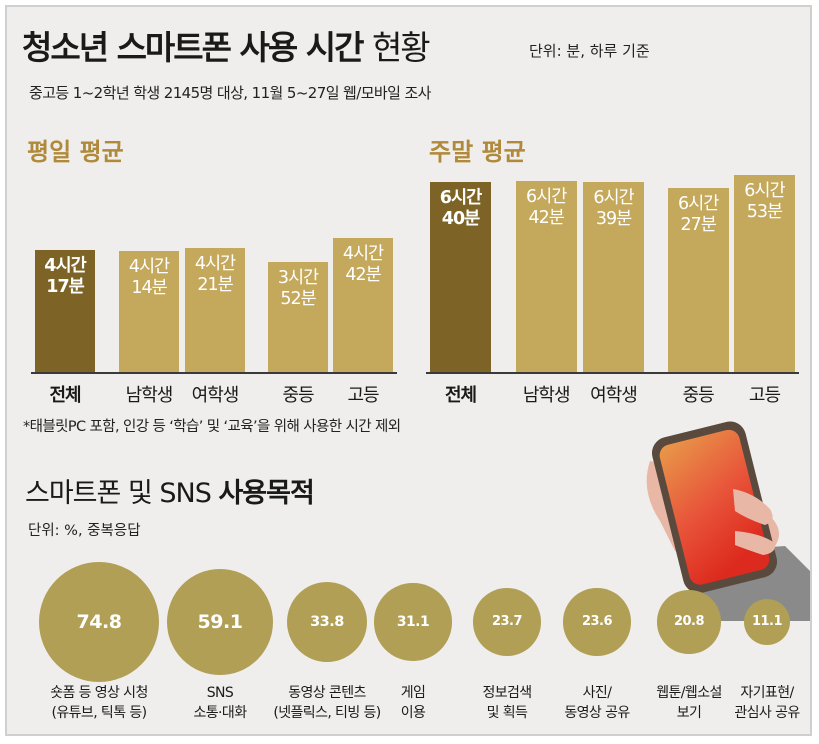  Describe the element at coordinates (597, 622) in the screenshot. I see `purpose-bubble: 23.6` at that location.